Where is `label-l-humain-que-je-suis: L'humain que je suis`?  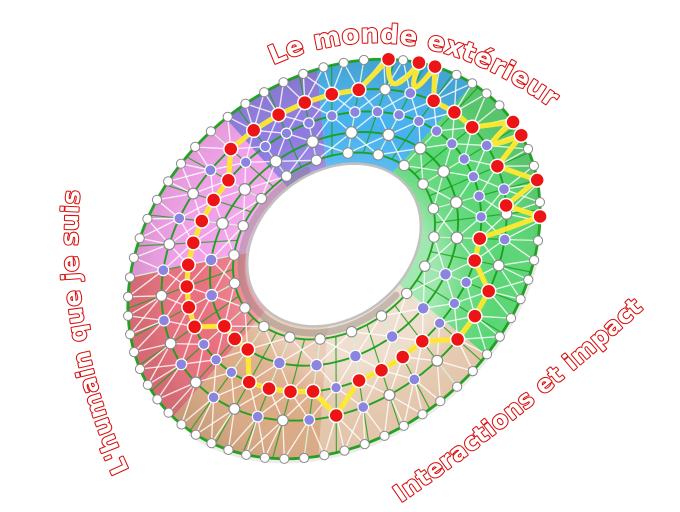
label-l-humain-que-je-suis: L'humain que je suis is located at coordinates (95, 333).